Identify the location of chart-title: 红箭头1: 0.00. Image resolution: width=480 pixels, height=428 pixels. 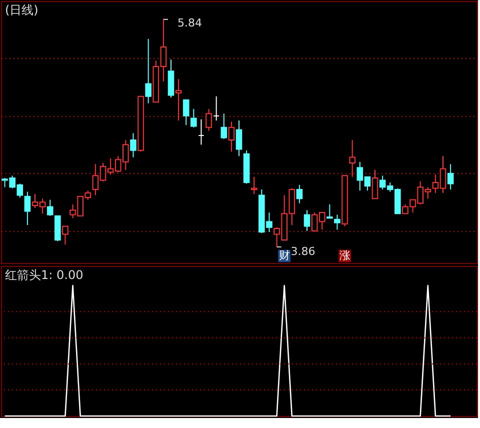
(44, 275).